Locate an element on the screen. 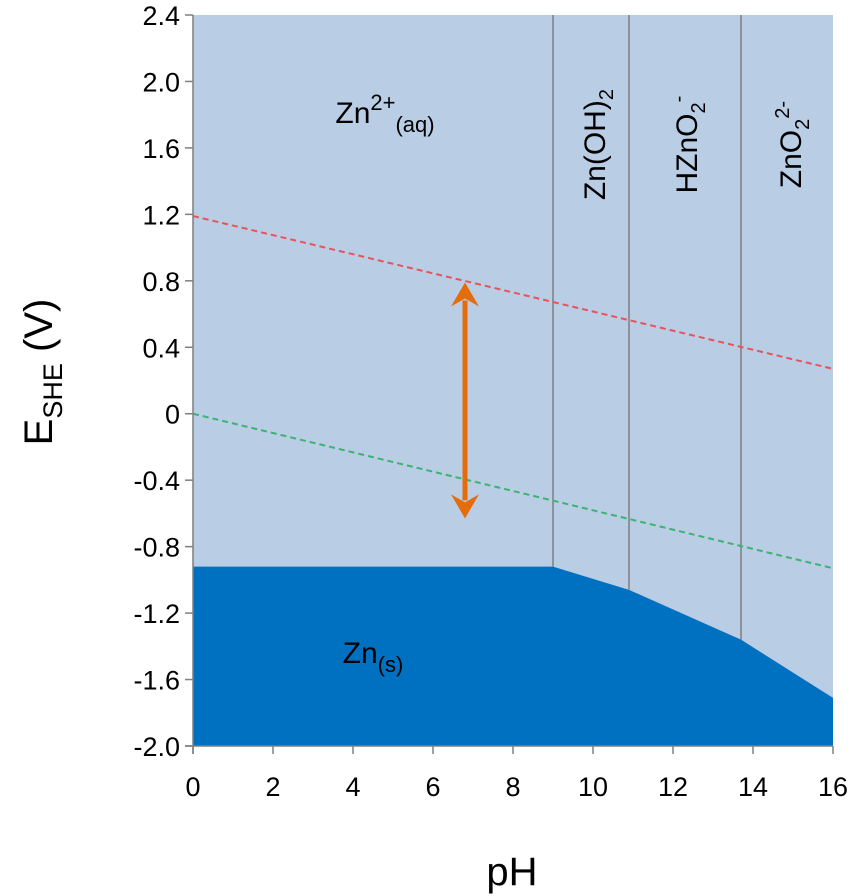 The height and width of the screenshot is (896, 850). x-tick-label: 16 is located at coordinates (833, 787).